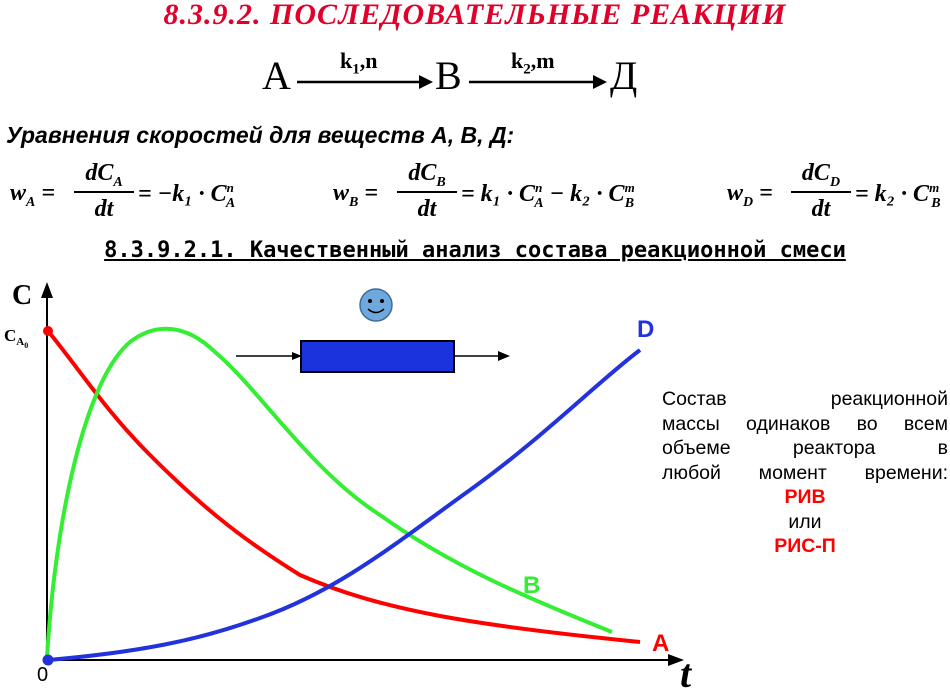  I want to click on rate-const-k2: k2,m, so click(533, 63).